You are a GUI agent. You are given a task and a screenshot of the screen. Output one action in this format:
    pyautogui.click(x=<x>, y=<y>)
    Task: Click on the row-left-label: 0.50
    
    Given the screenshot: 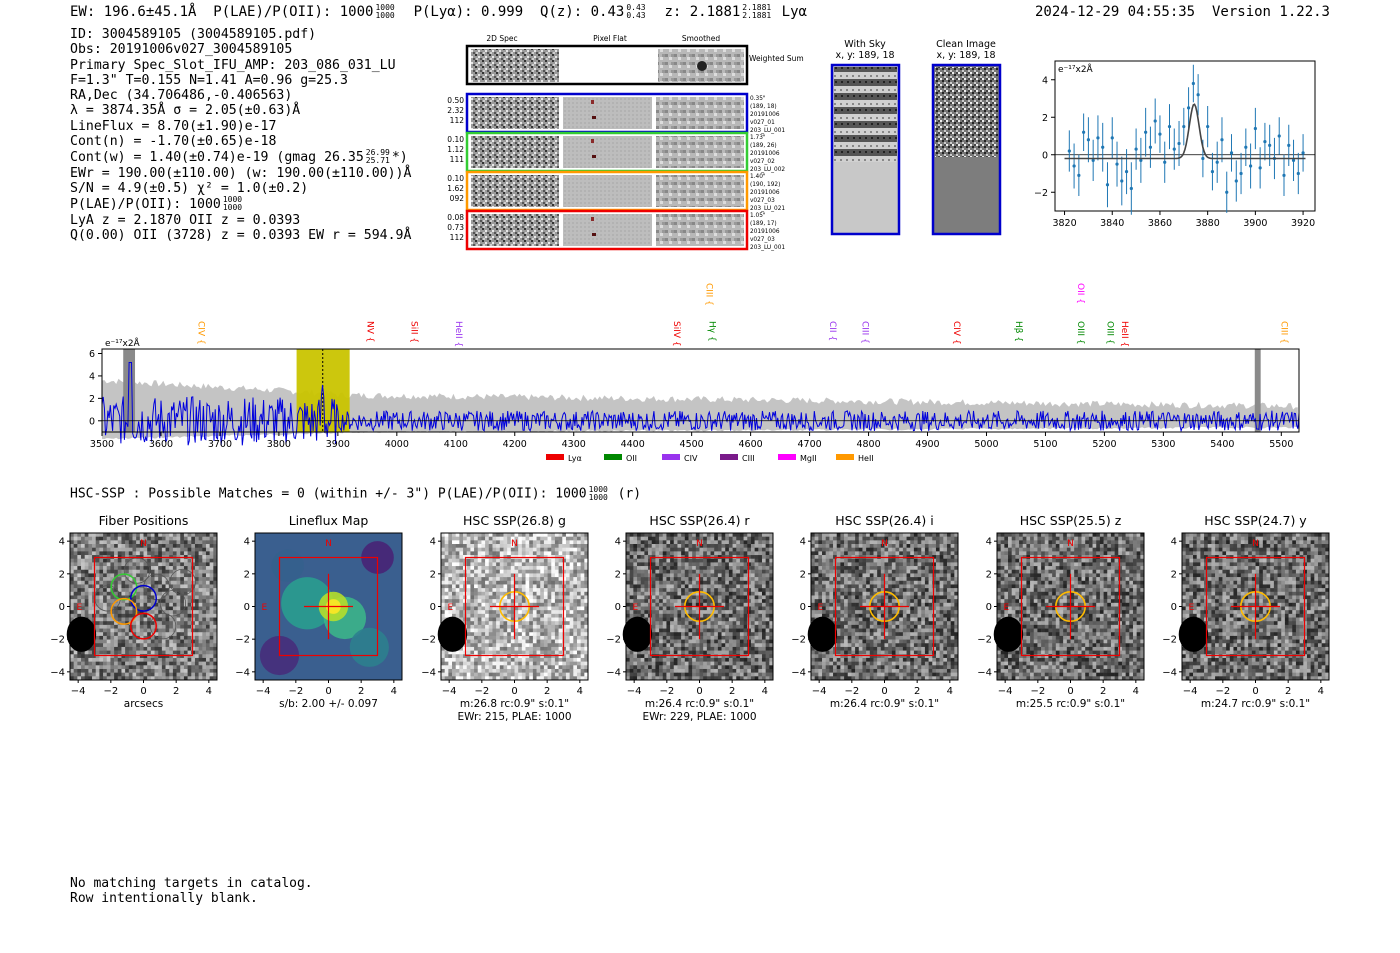 What is the action you would take?
    pyautogui.click(x=455, y=100)
    